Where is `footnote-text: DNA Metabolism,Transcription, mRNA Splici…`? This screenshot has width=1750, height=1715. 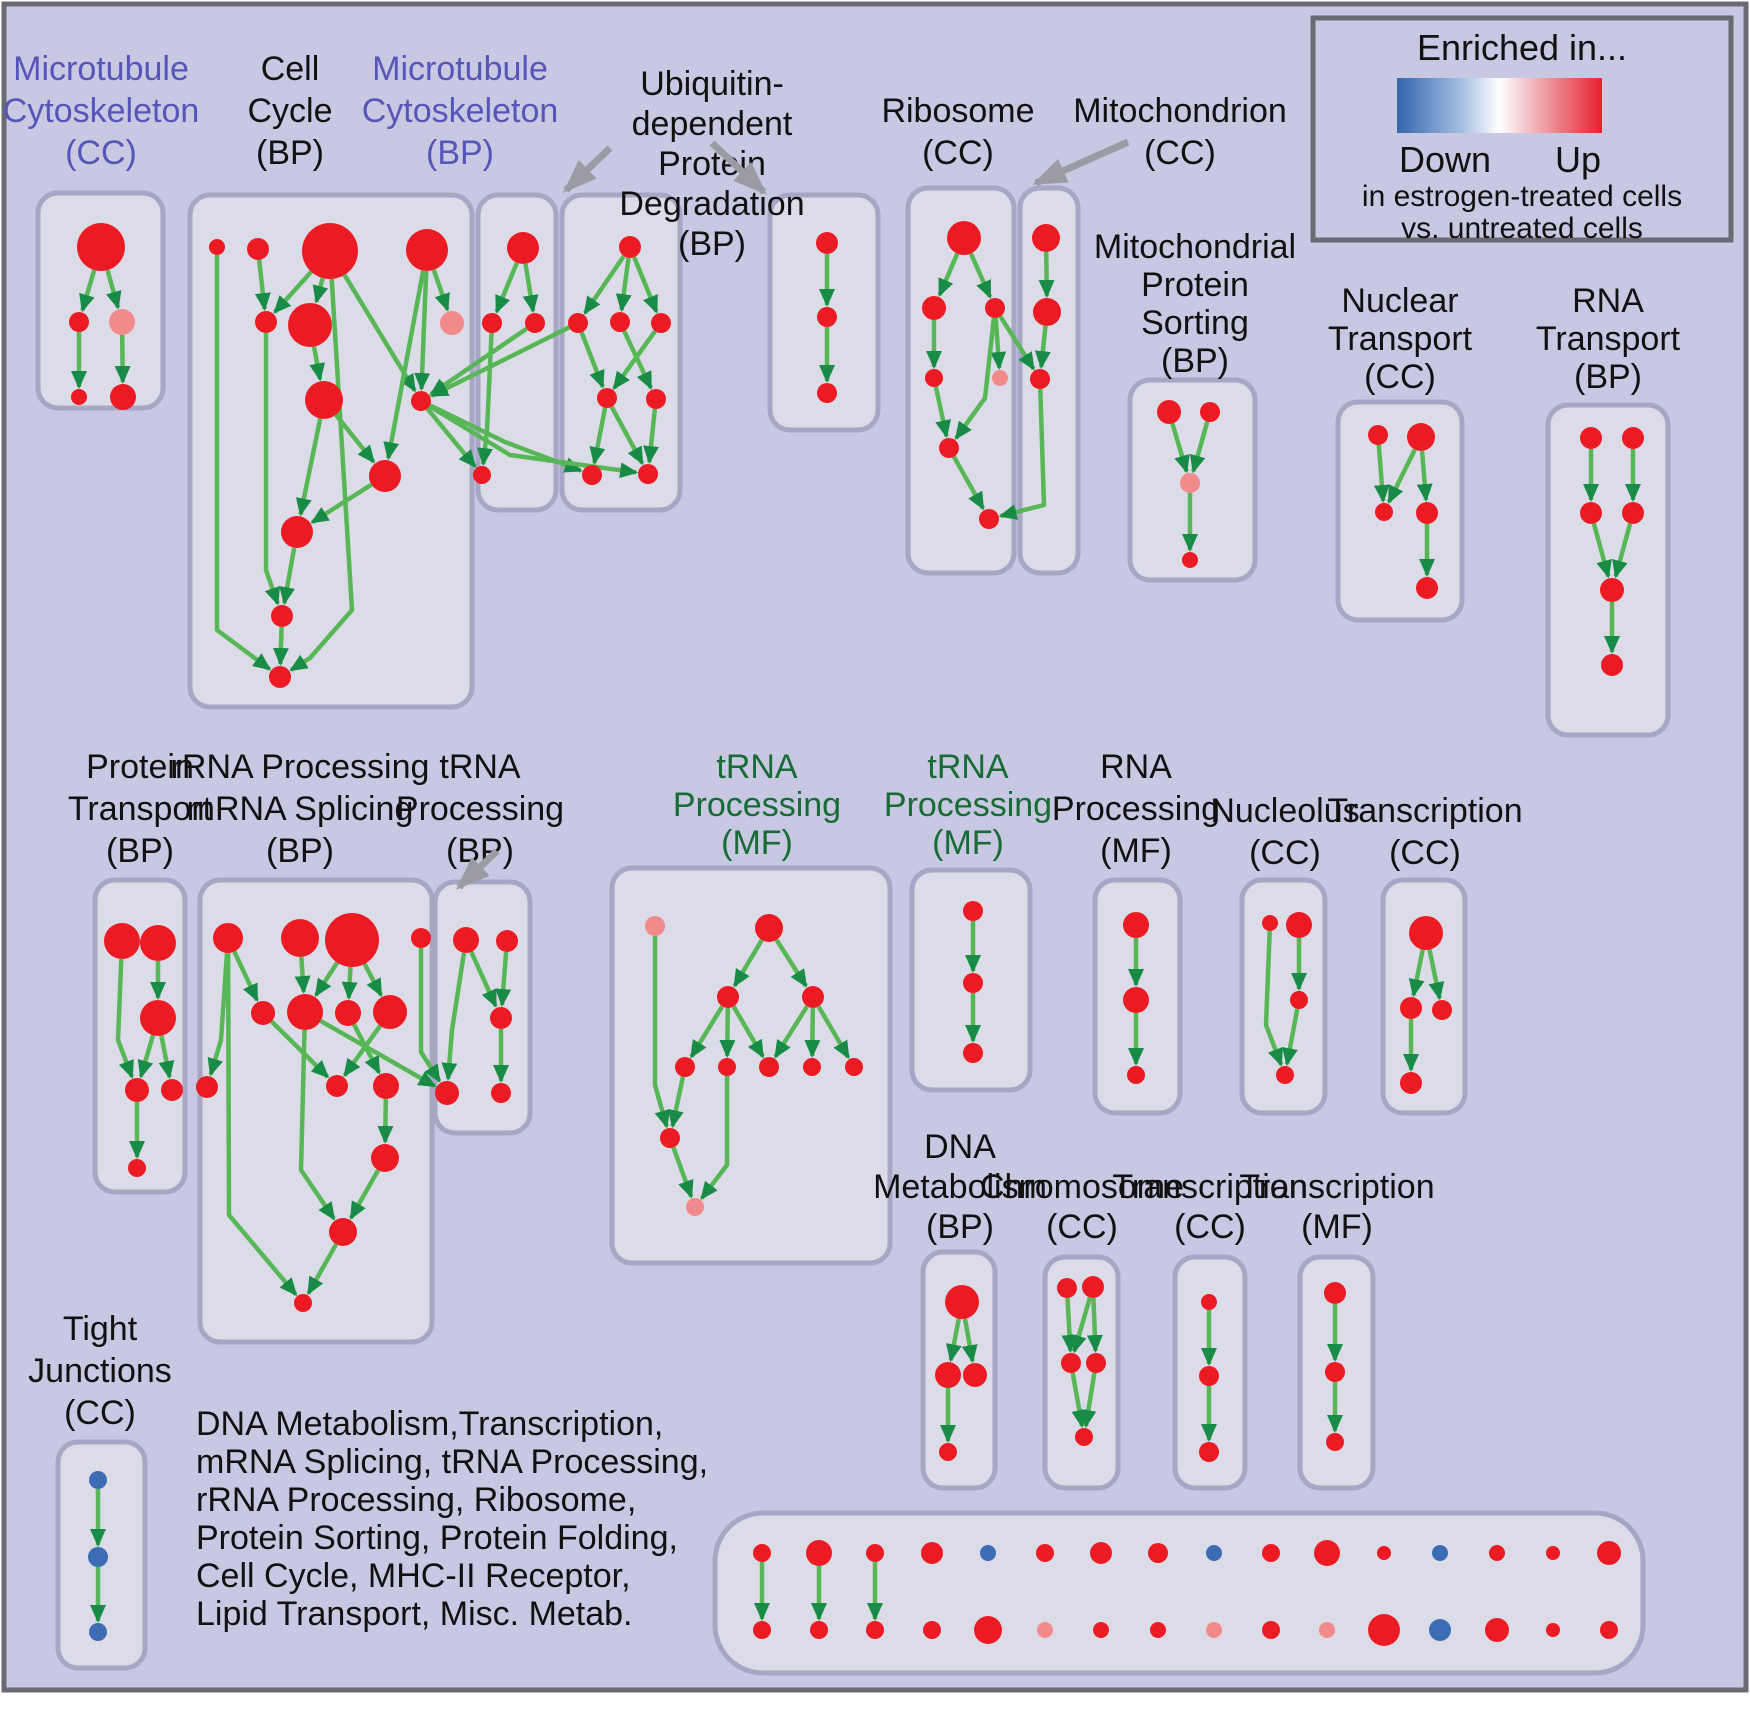
footnote-text: DNA Metabolism,Transcription, mRNA Splici… is located at coordinates (452, 1519).